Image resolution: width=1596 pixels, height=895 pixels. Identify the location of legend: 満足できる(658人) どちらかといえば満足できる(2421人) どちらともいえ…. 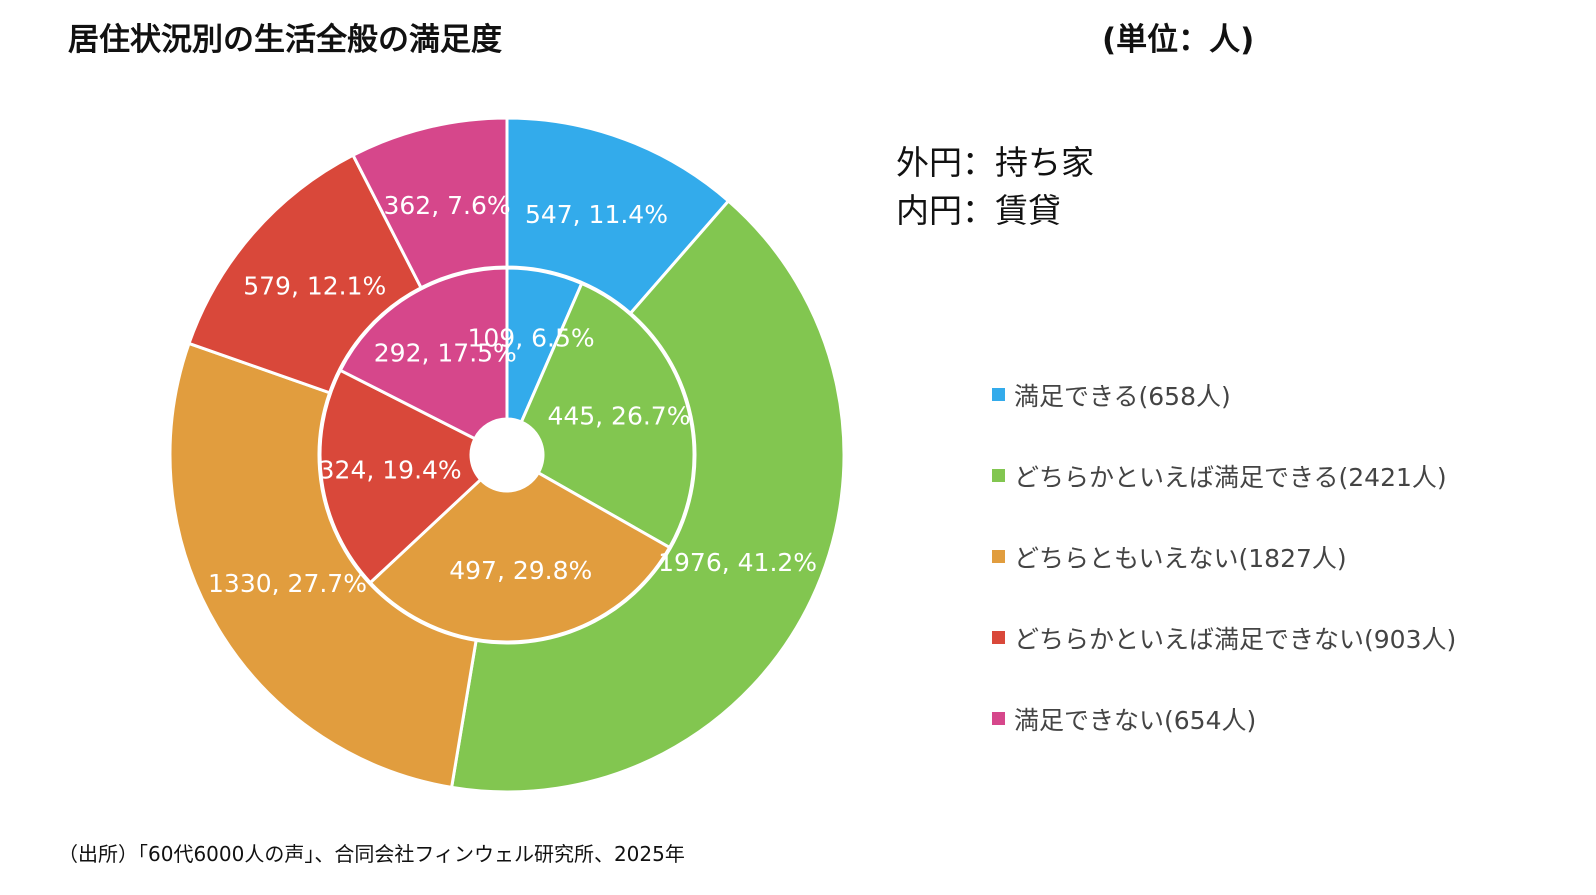
(1224, 556).